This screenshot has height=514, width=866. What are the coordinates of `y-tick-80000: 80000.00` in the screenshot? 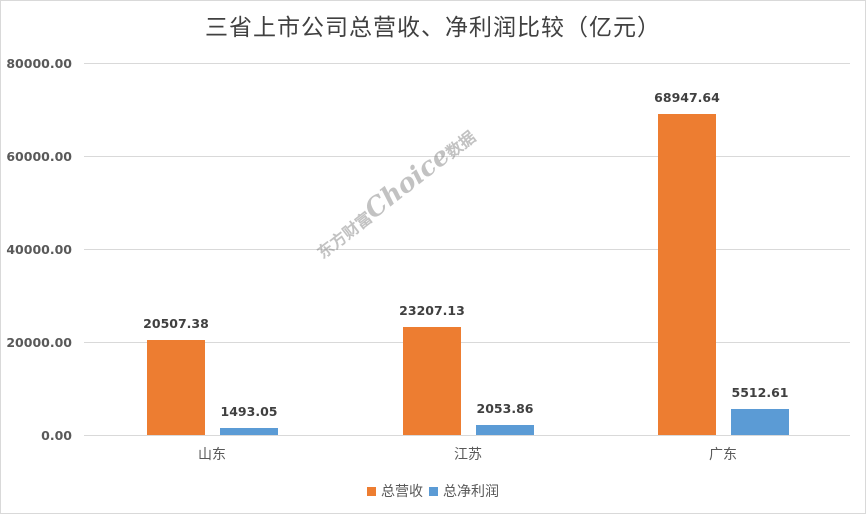 It's located at (39, 63).